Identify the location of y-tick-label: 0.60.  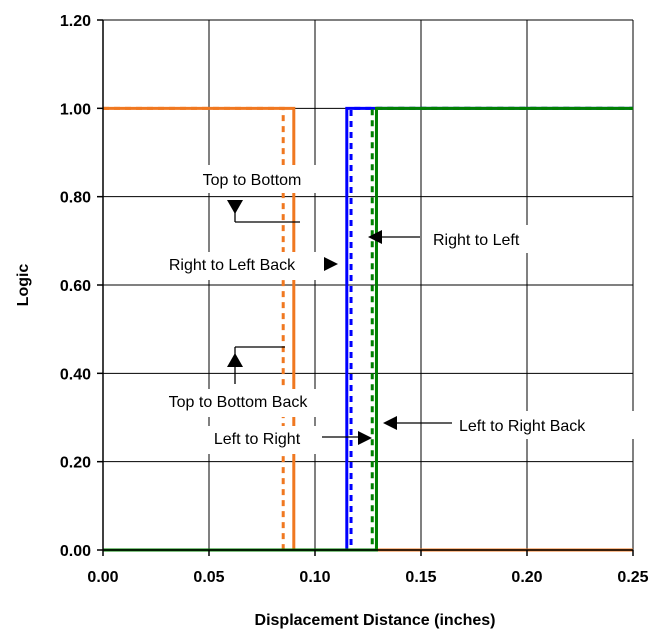
(75, 286).